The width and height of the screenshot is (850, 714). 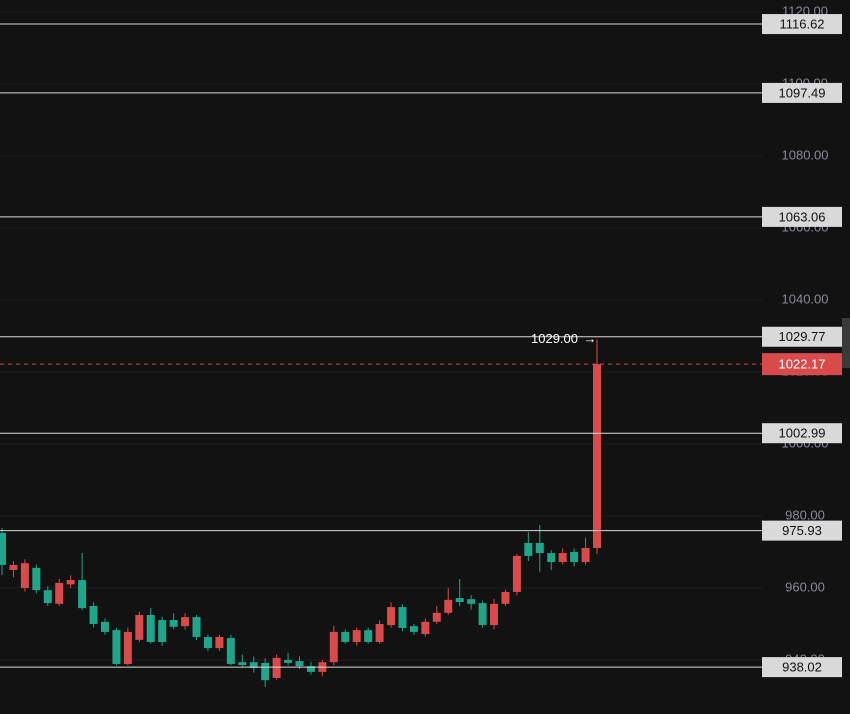 I want to click on price-line-label: 1116.62, so click(x=801, y=23).